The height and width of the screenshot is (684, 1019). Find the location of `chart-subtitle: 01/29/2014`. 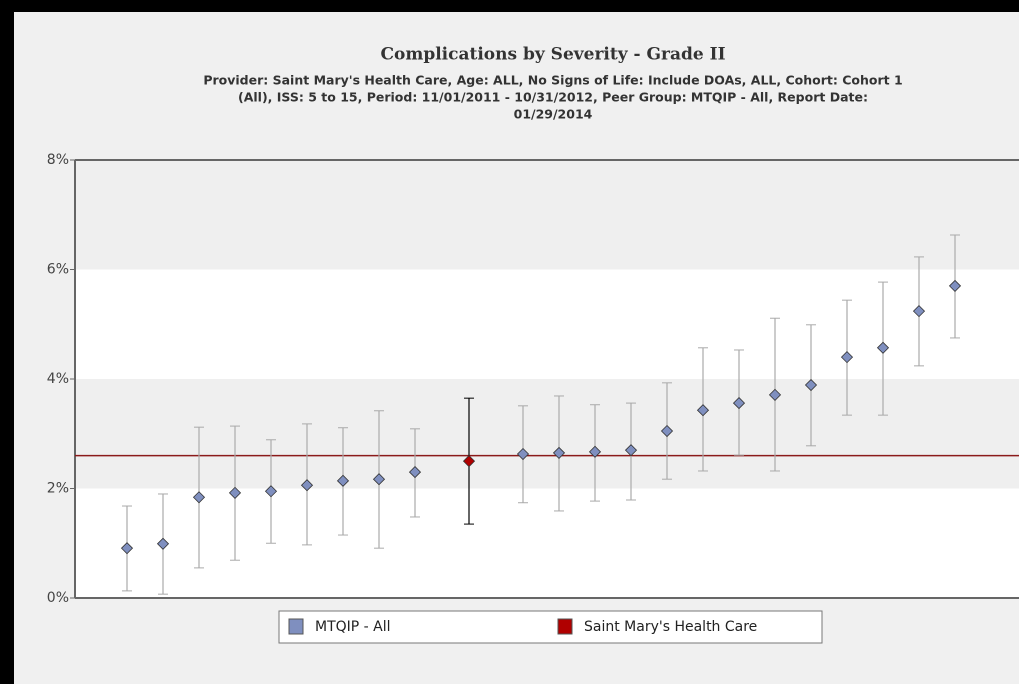

chart-subtitle: 01/29/2014 is located at coordinates (553, 114).